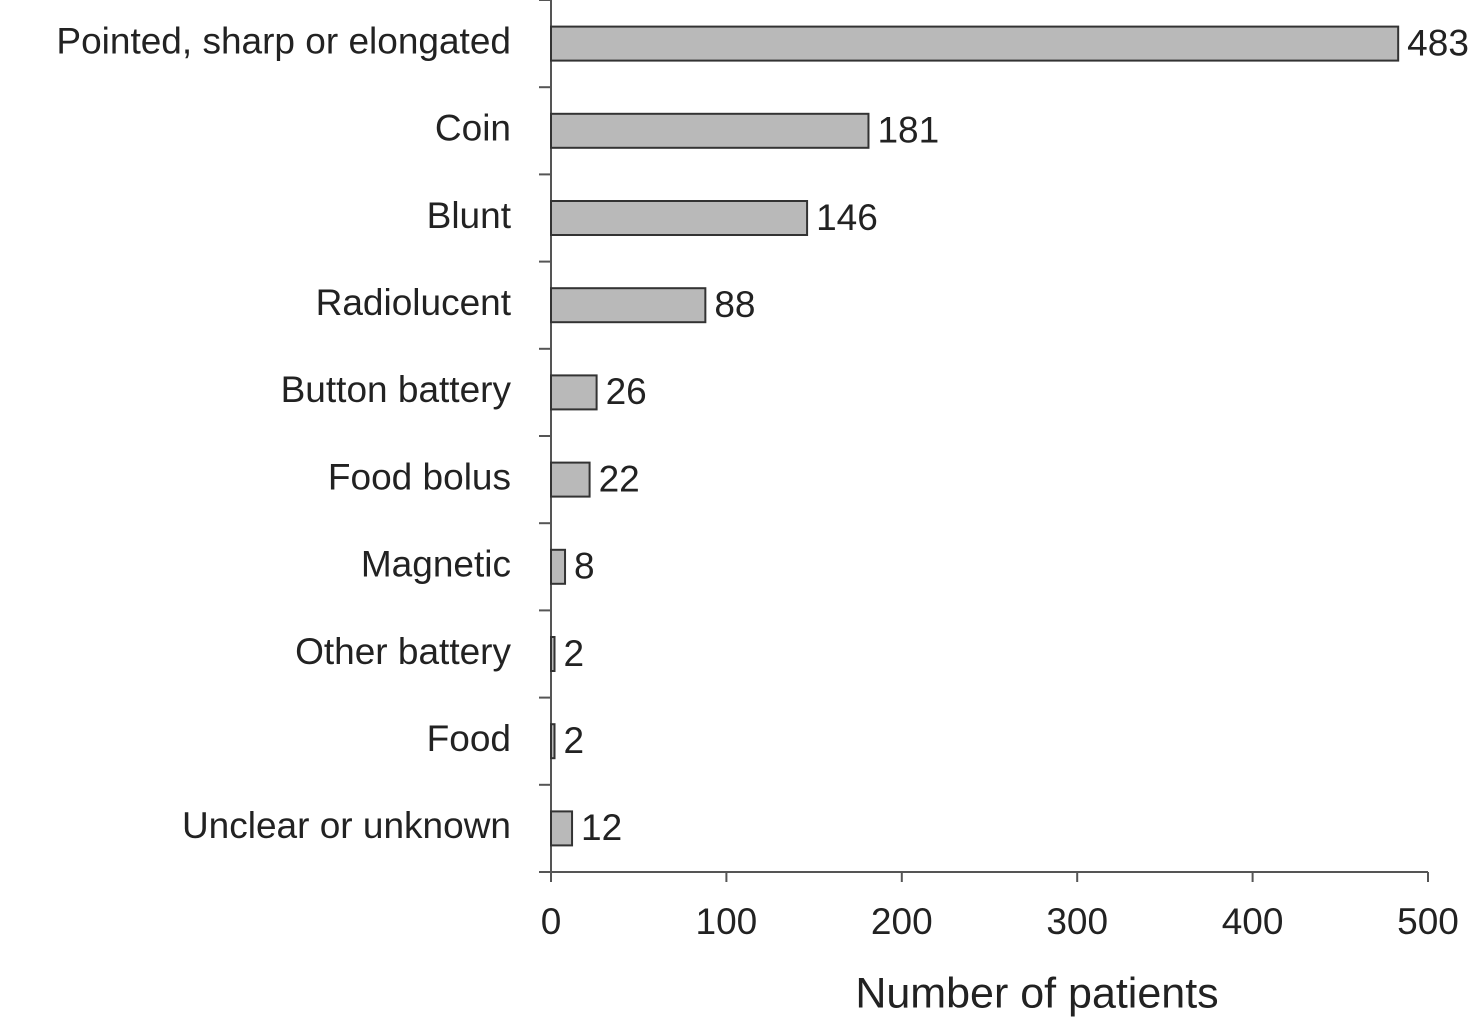  What do you see at coordinates (727, 921) in the screenshot?
I see `x-tick-label: 100` at bounding box center [727, 921].